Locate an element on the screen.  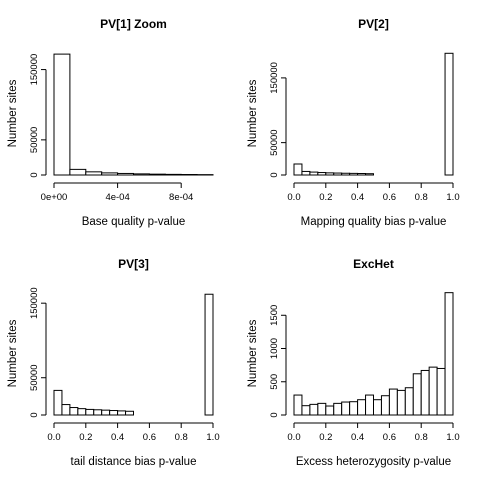
y-tick-label: 1500 is located at coordinates (274, 315).